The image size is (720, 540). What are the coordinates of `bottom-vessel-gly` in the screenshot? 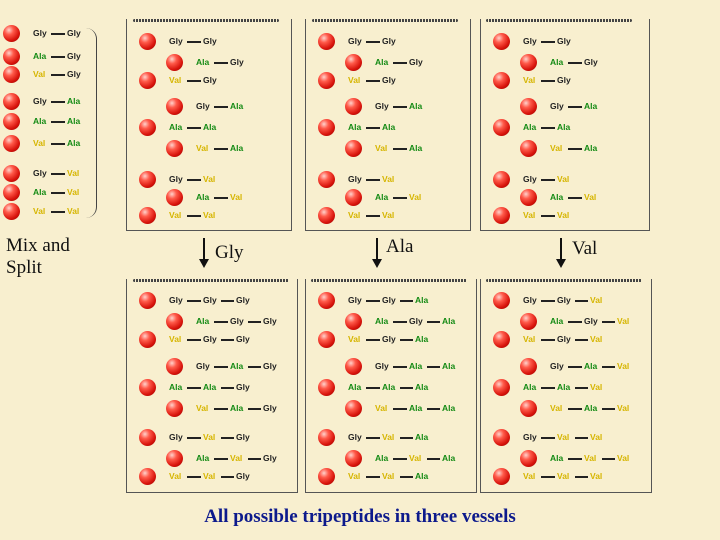 It's located at (212, 386).